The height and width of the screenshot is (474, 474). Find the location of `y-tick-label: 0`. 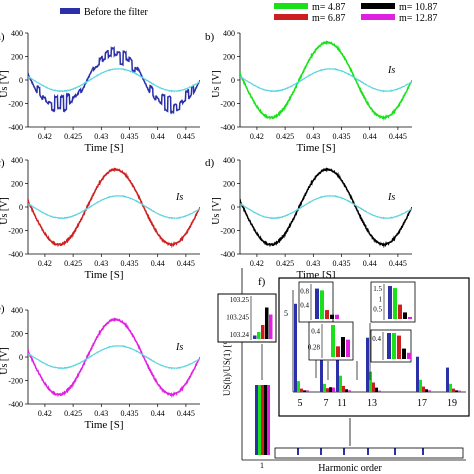

y-tick-label: 0 is located at coordinates (233, 207).